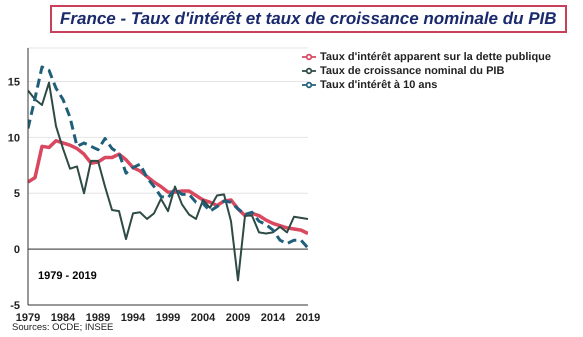 The image size is (583, 337). What do you see at coordinates (203, 318) in the screenshot?
I see `x-tick-label: 2004` at bounding box center [203, 318].